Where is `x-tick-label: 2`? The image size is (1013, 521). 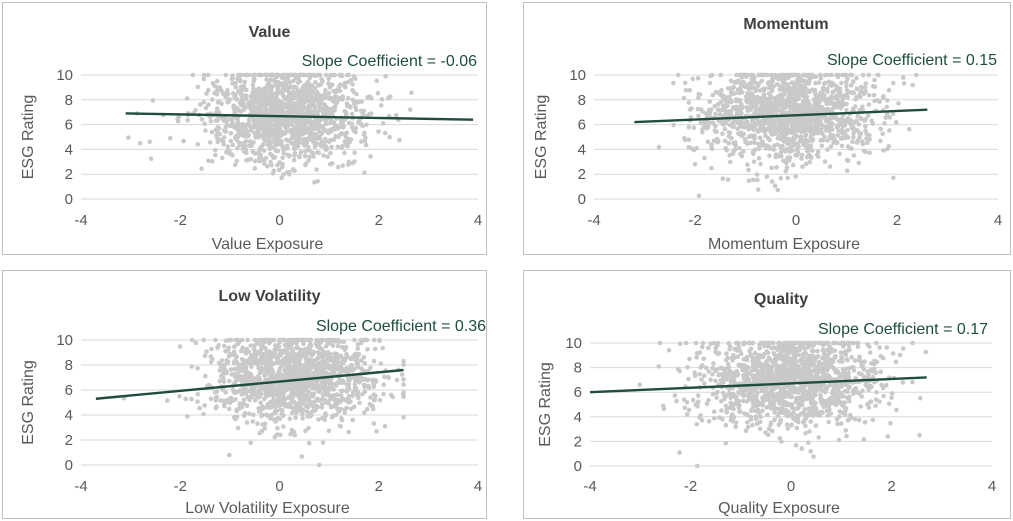
x-tick-label: 2 is located at coordinates (379, 486).